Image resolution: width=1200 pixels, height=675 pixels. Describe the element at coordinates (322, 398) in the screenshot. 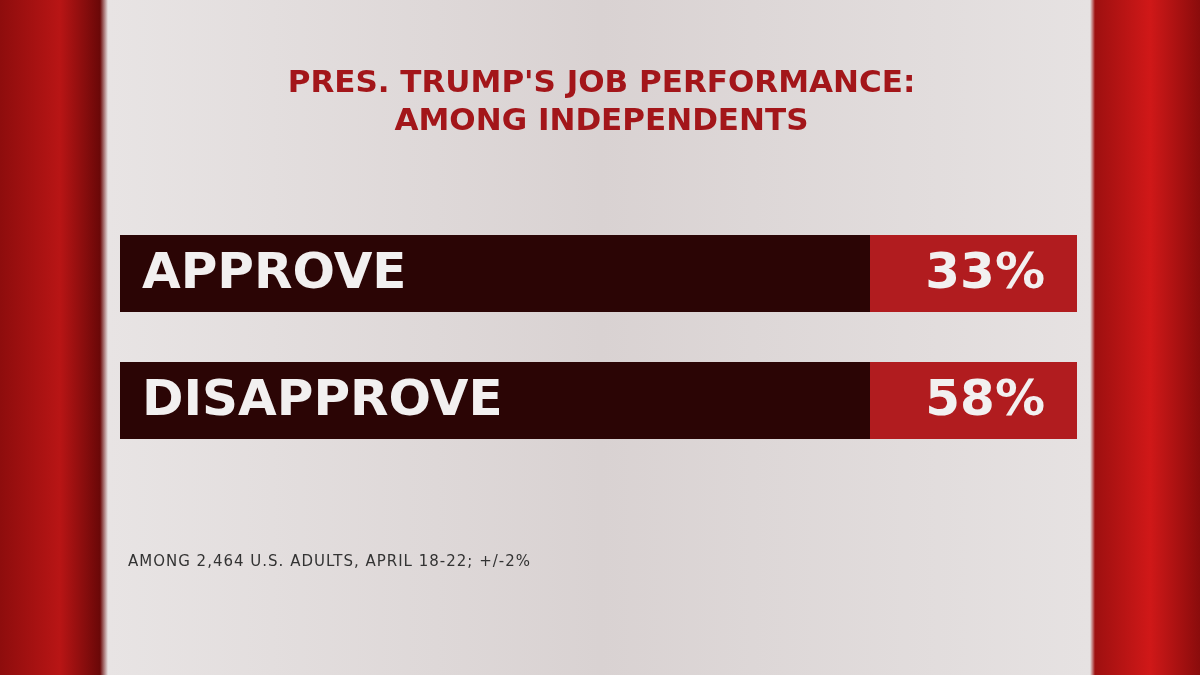

I see `category-label: DISAPPROVE` at that location.